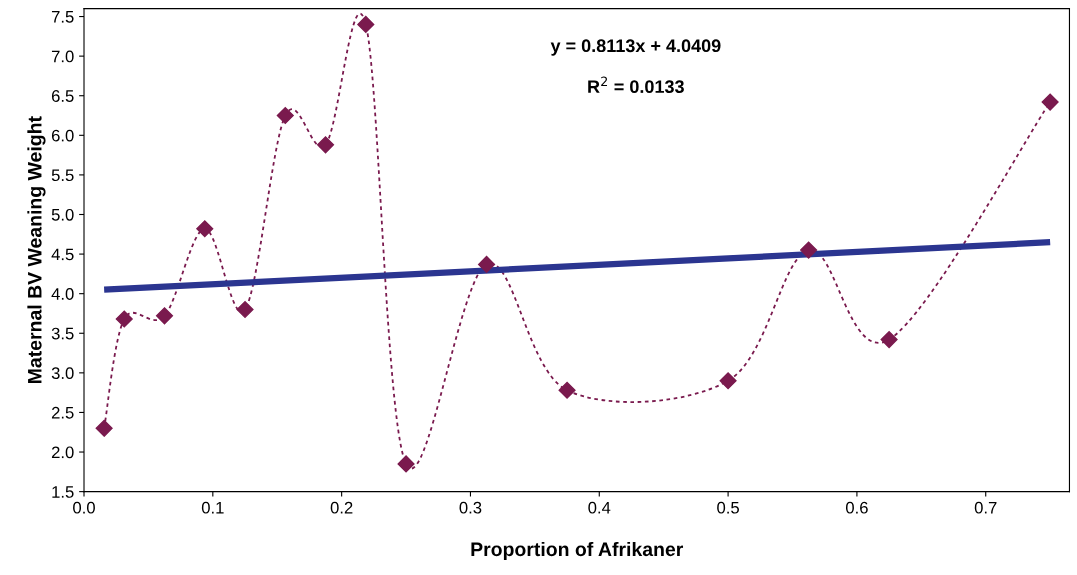  I want to click on x-tick-label: 0.1, so click(212, 507).